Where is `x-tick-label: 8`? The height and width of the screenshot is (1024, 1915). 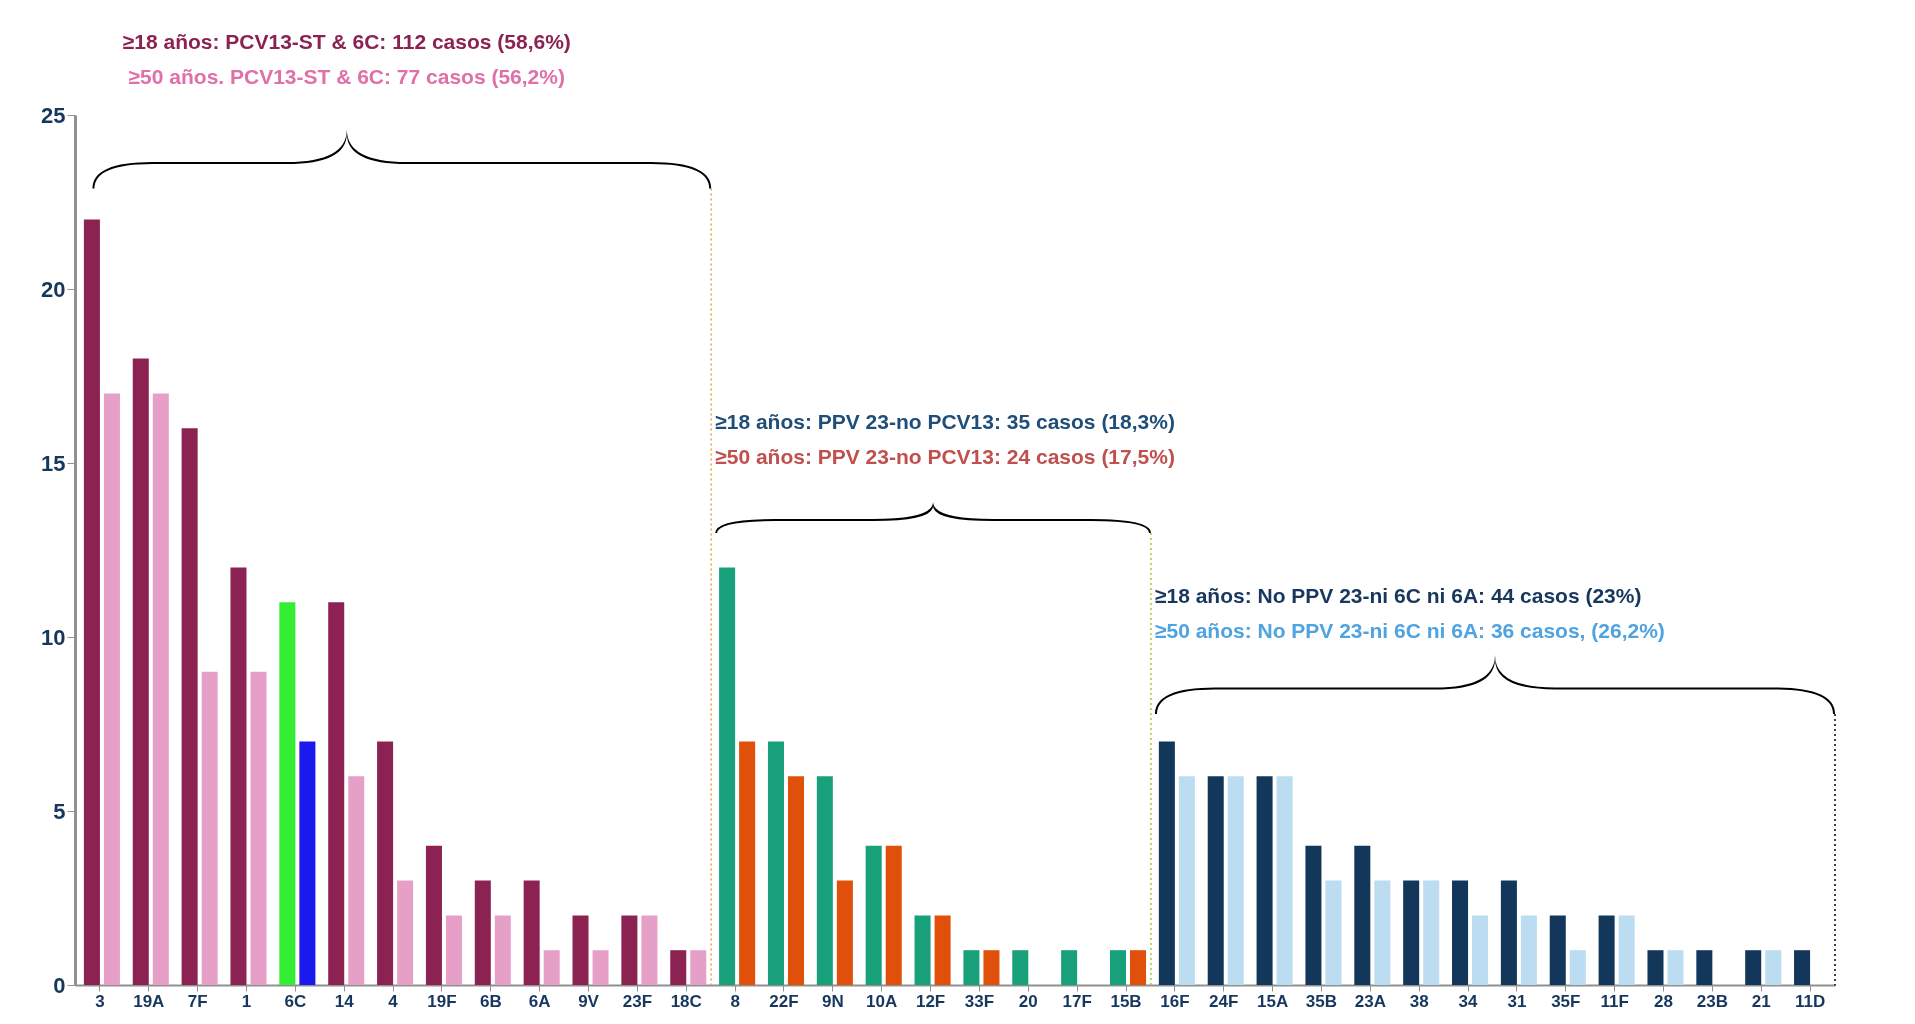 x-tick-label: 8 is located at coordinates (735, 1001).